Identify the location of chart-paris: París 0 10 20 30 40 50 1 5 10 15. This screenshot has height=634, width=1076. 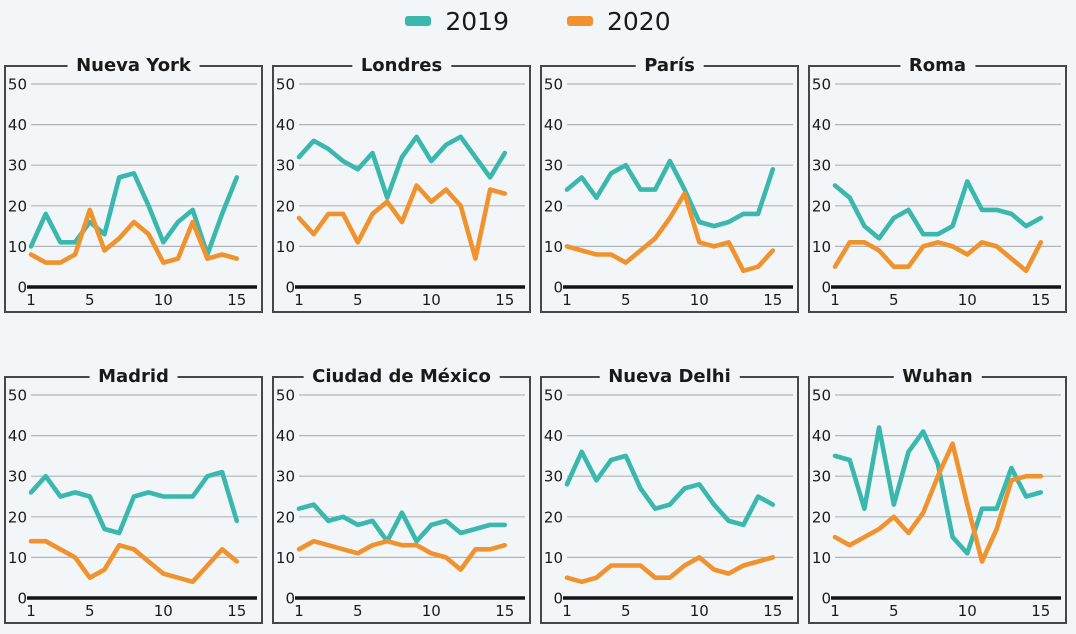
(669, 183).